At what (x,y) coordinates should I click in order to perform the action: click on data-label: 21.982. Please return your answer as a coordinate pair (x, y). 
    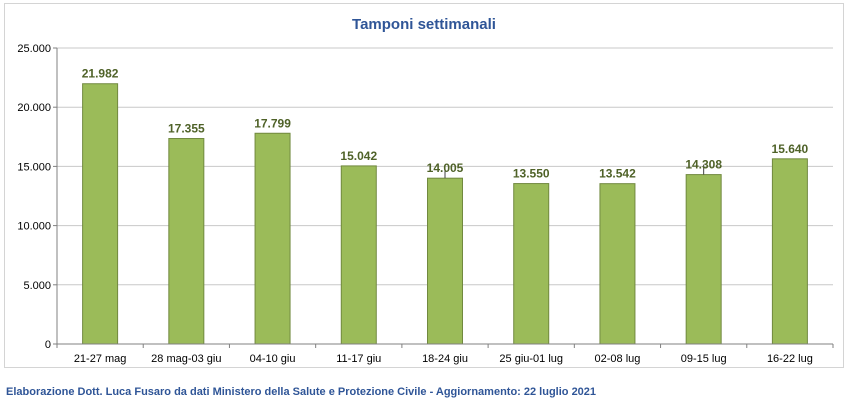
    Looking at the image, I should click on (100, 74).